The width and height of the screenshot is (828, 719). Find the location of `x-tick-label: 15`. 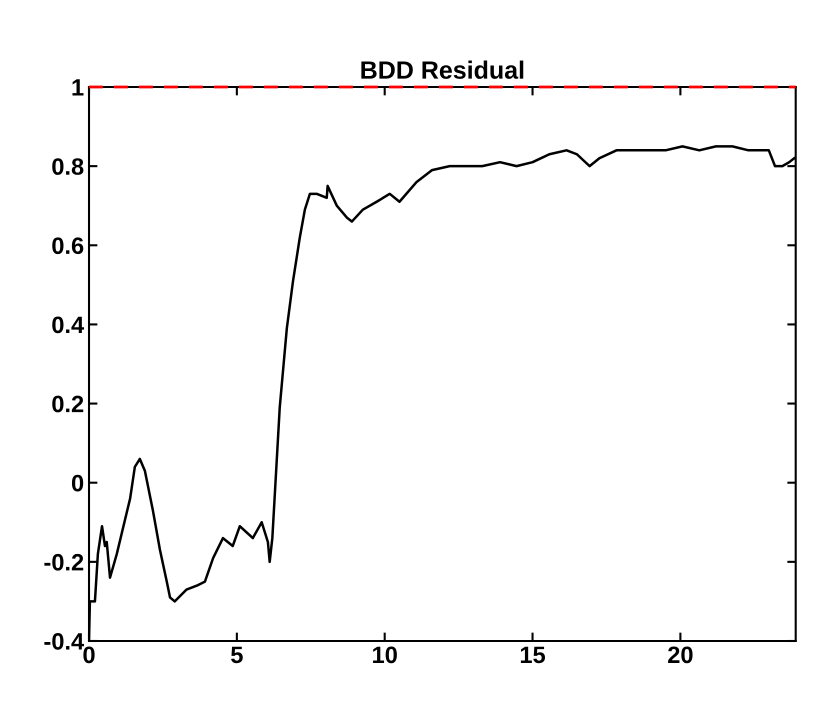

x-tick-label: 15 is located at coordinates (533, 655).